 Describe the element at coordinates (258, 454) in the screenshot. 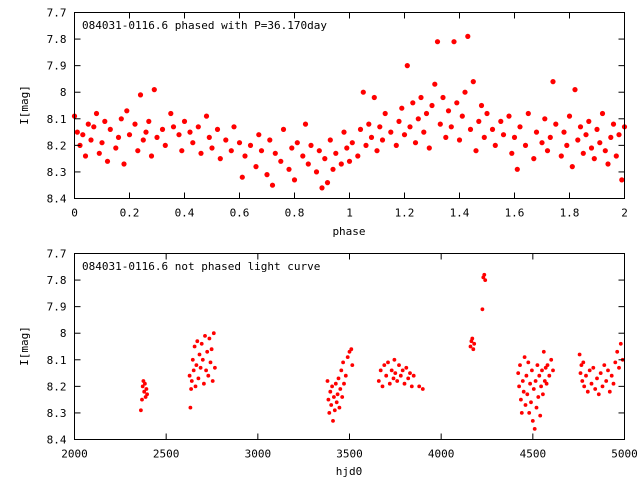

I see `unphased-x-tick-label: 3000` at that location.